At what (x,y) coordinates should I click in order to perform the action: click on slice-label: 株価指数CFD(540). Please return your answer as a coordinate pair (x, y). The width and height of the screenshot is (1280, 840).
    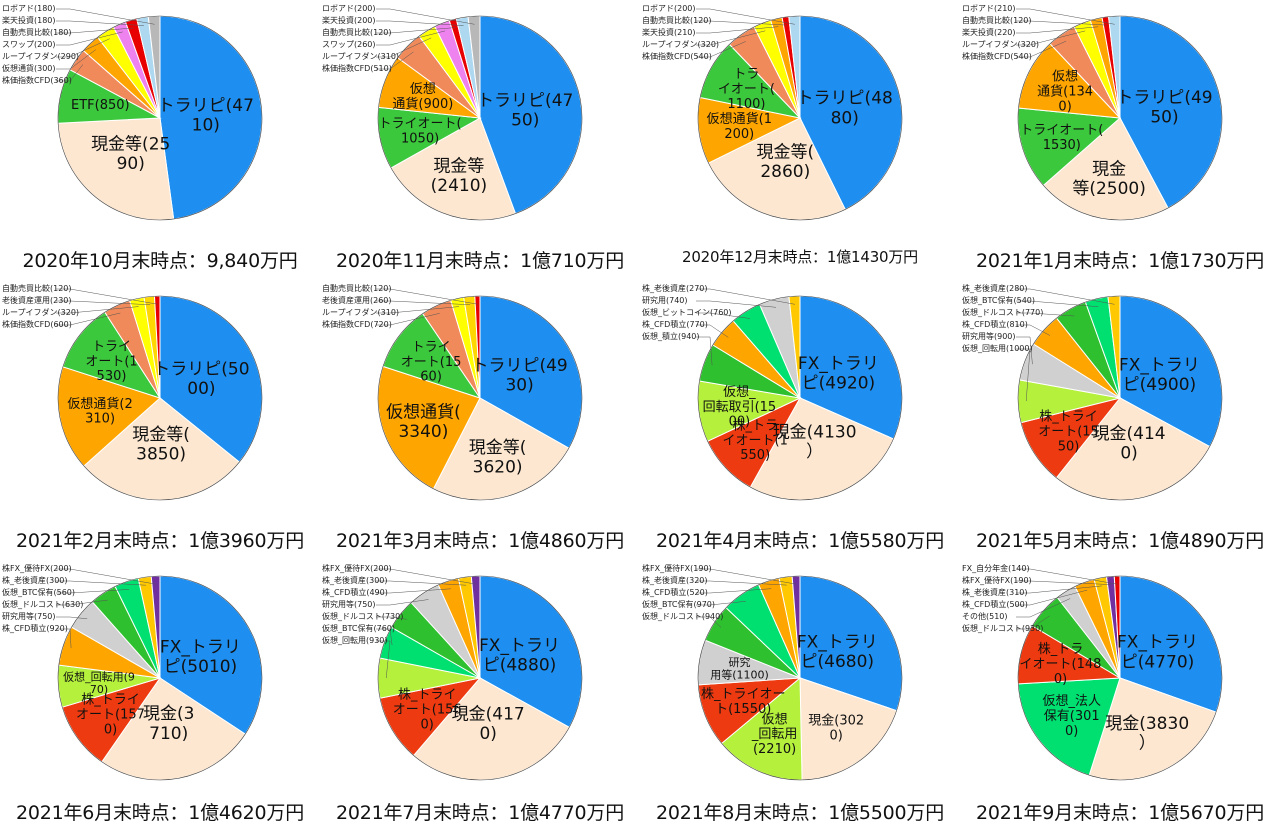
    Looking at the image, I should click on (677, 56).